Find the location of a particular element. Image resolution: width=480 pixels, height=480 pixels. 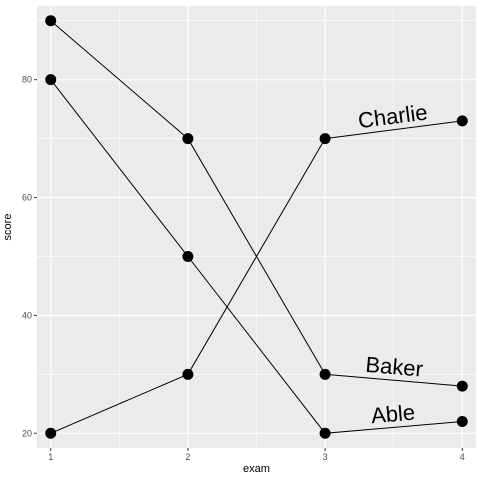

y-tick-label: 60 is located at coordinates (27, 198).